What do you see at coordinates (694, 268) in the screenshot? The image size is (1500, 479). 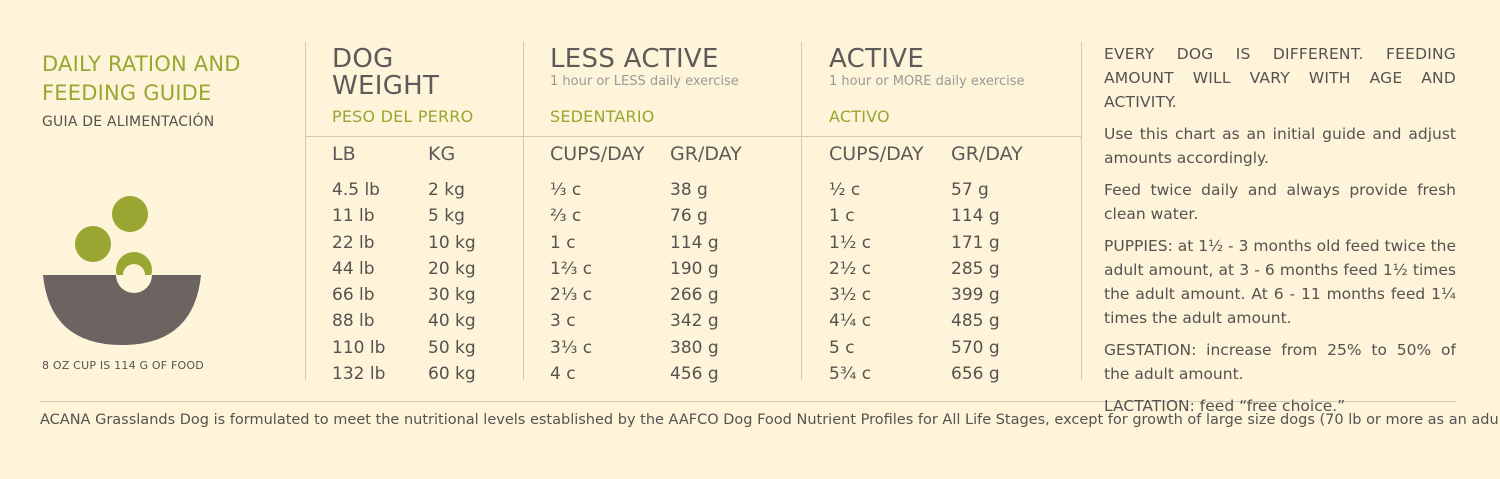 I see `cell-less-gr-3: 190 g` at bounding box center [694, 268].